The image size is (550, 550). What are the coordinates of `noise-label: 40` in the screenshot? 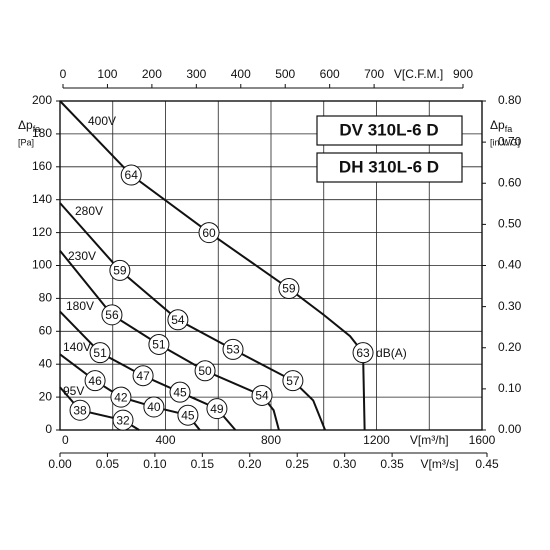 It's located at (154, 407).